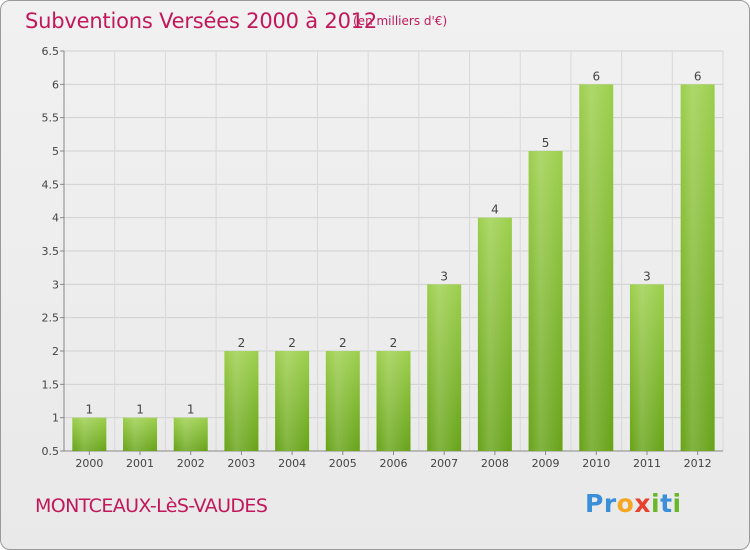 The height and width of the screenshot is (550, 750). Describe the element at coordinates (343, 463) in the screenshot. I see `x-tick-label: 2005` at that location.